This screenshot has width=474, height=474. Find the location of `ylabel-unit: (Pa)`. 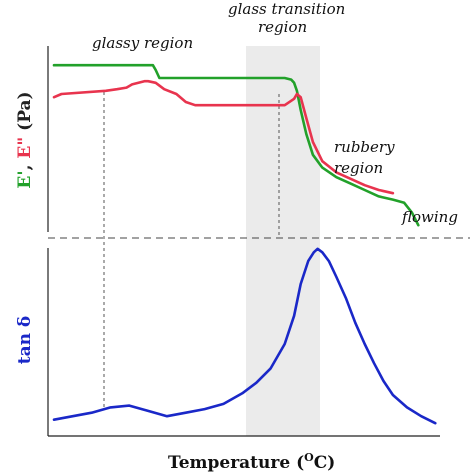

ylabel-unit: (Pa) is located at coordinates (25, 113).